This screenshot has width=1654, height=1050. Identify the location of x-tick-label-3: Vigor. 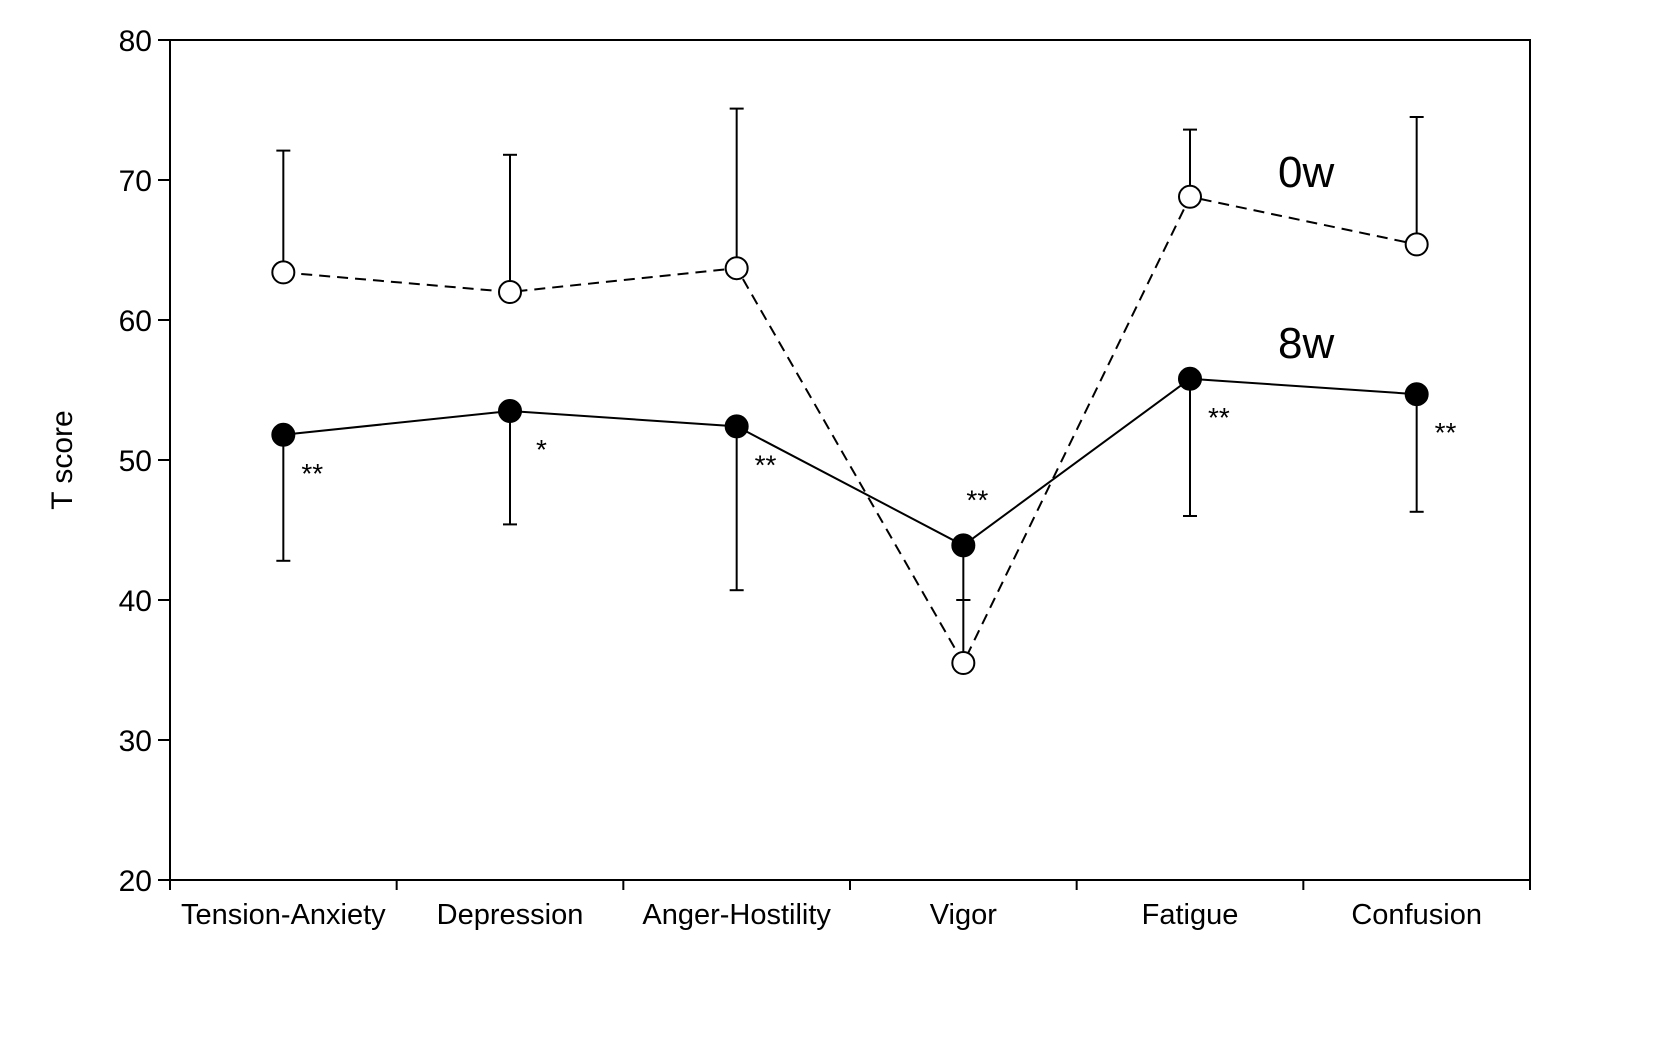
(964, 915).